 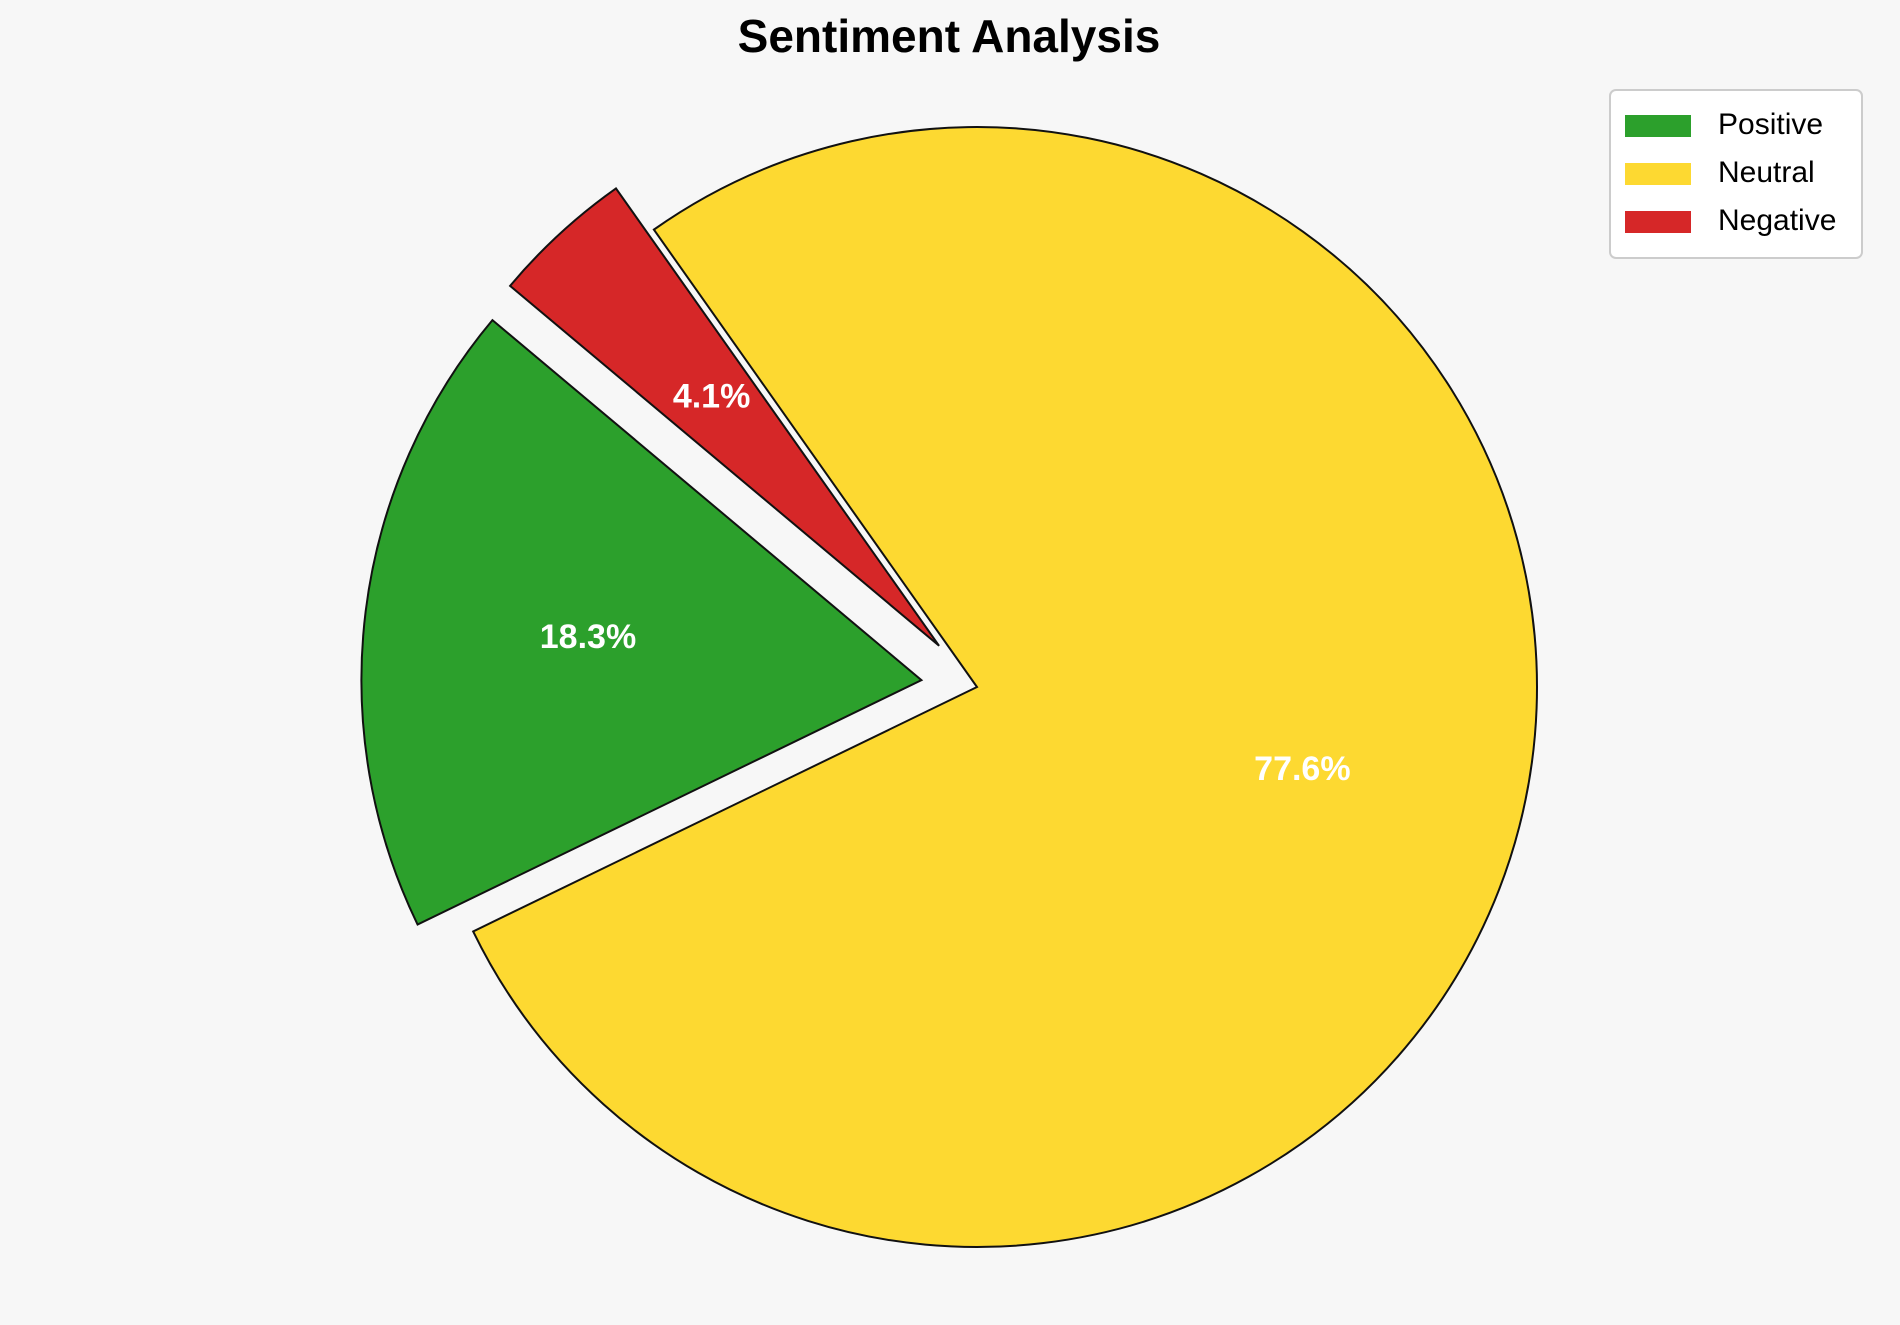 I want to click on slice-label: 18.3%, so click(x=588, y=637).